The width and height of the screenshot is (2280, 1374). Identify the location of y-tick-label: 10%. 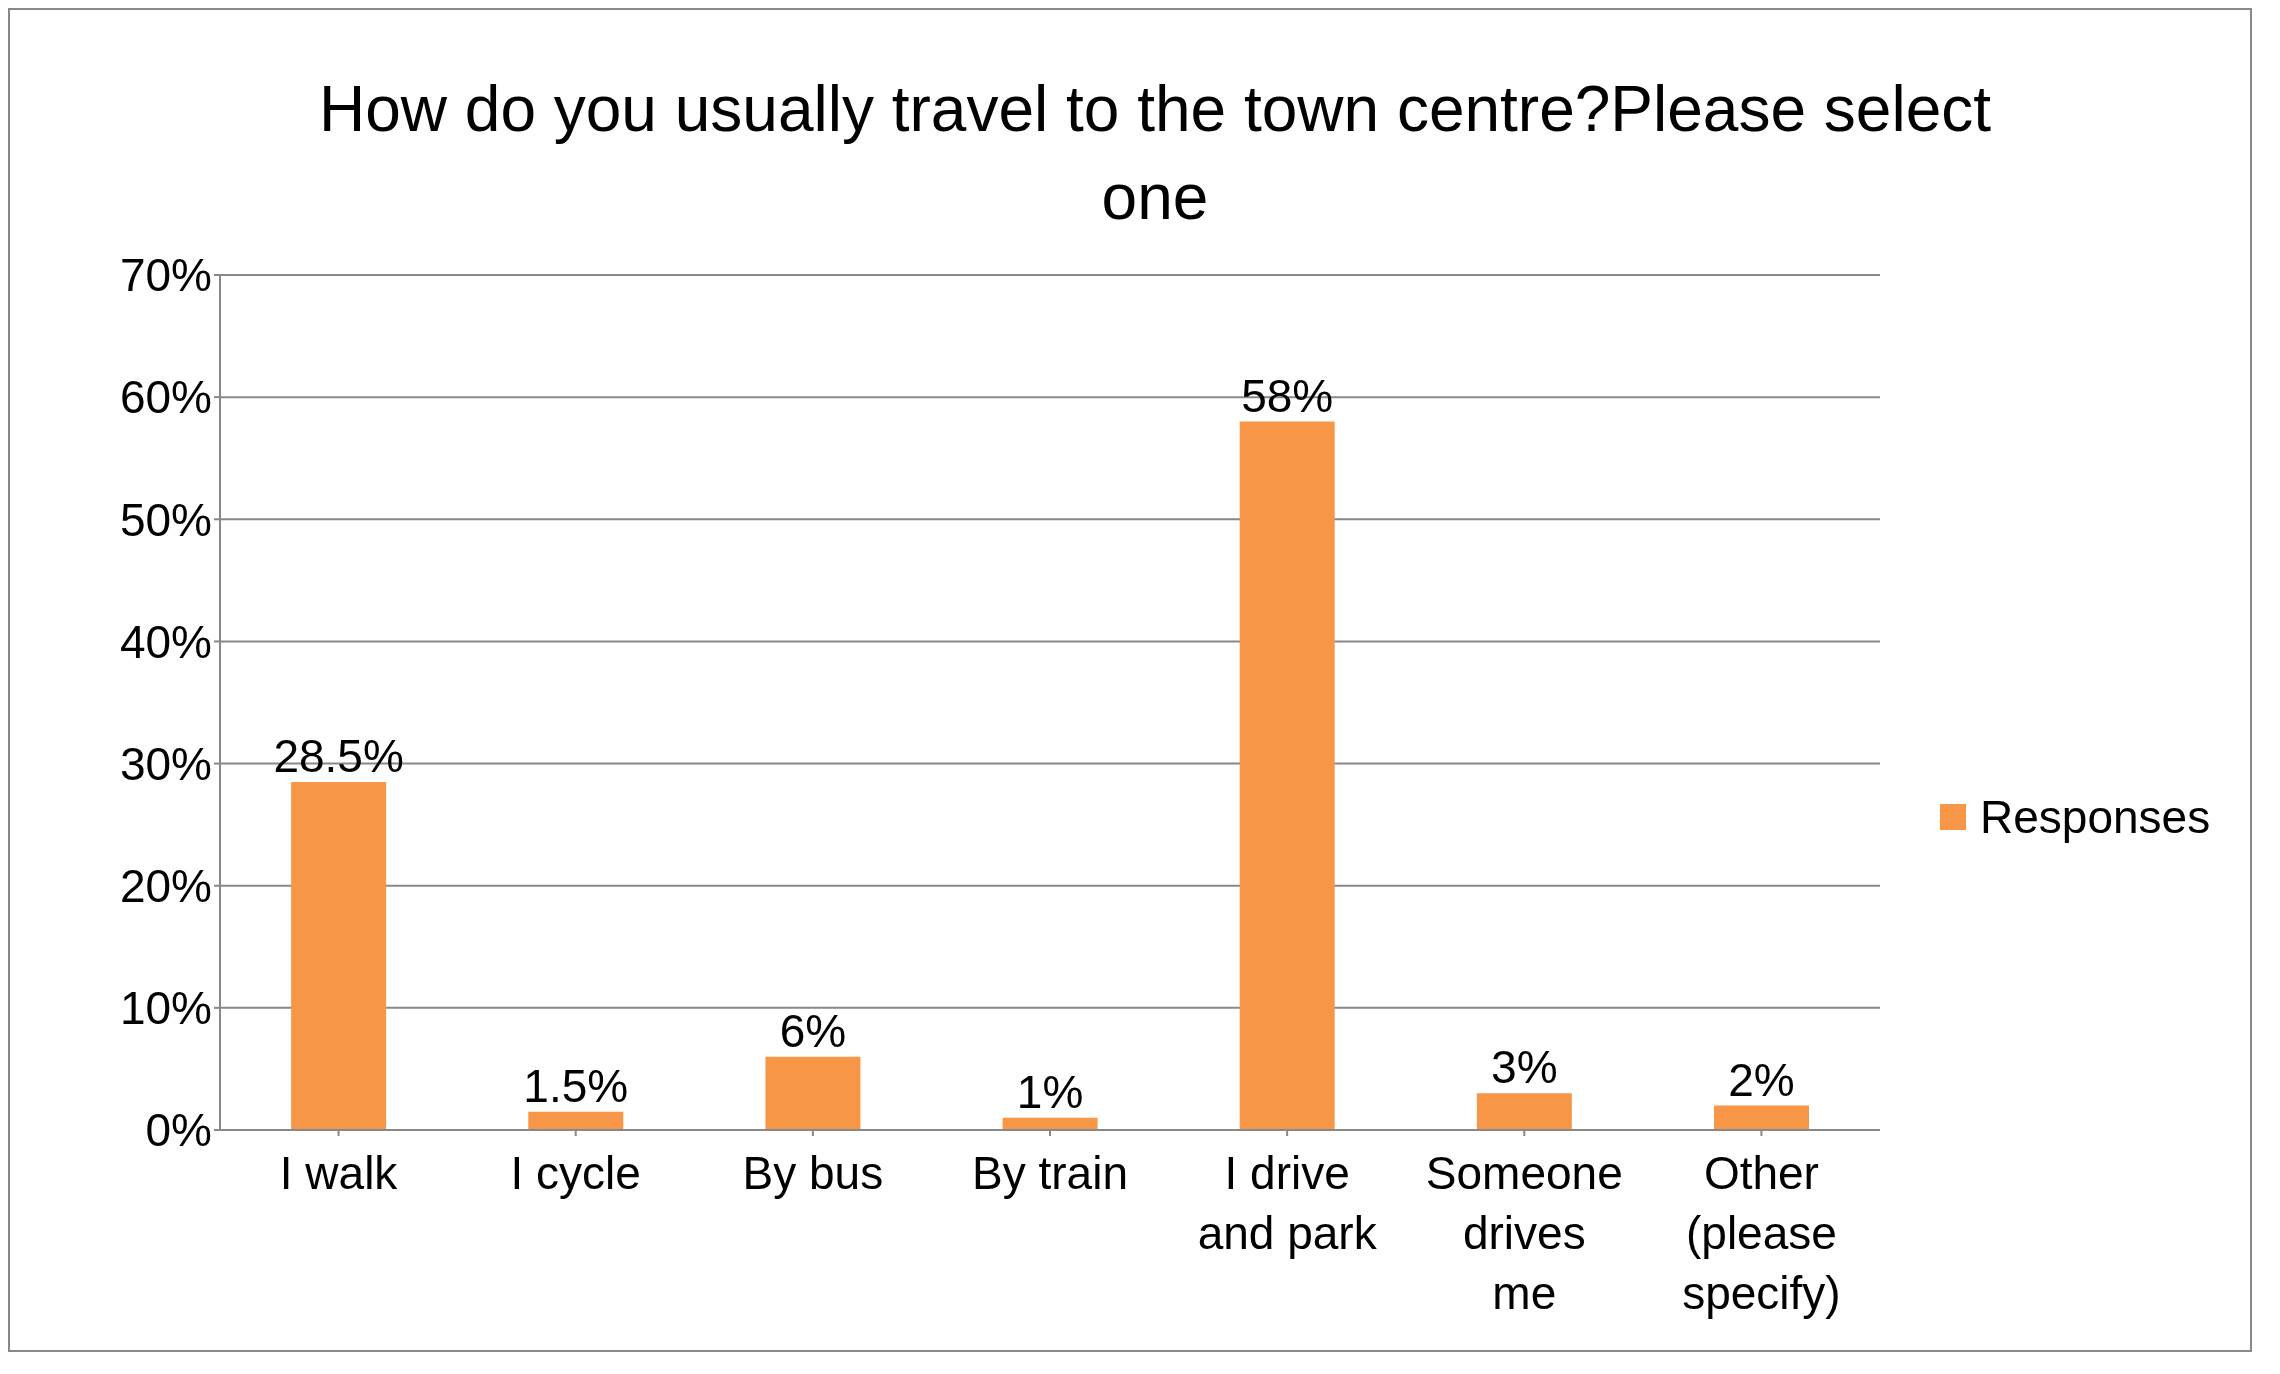
(165, 1008).